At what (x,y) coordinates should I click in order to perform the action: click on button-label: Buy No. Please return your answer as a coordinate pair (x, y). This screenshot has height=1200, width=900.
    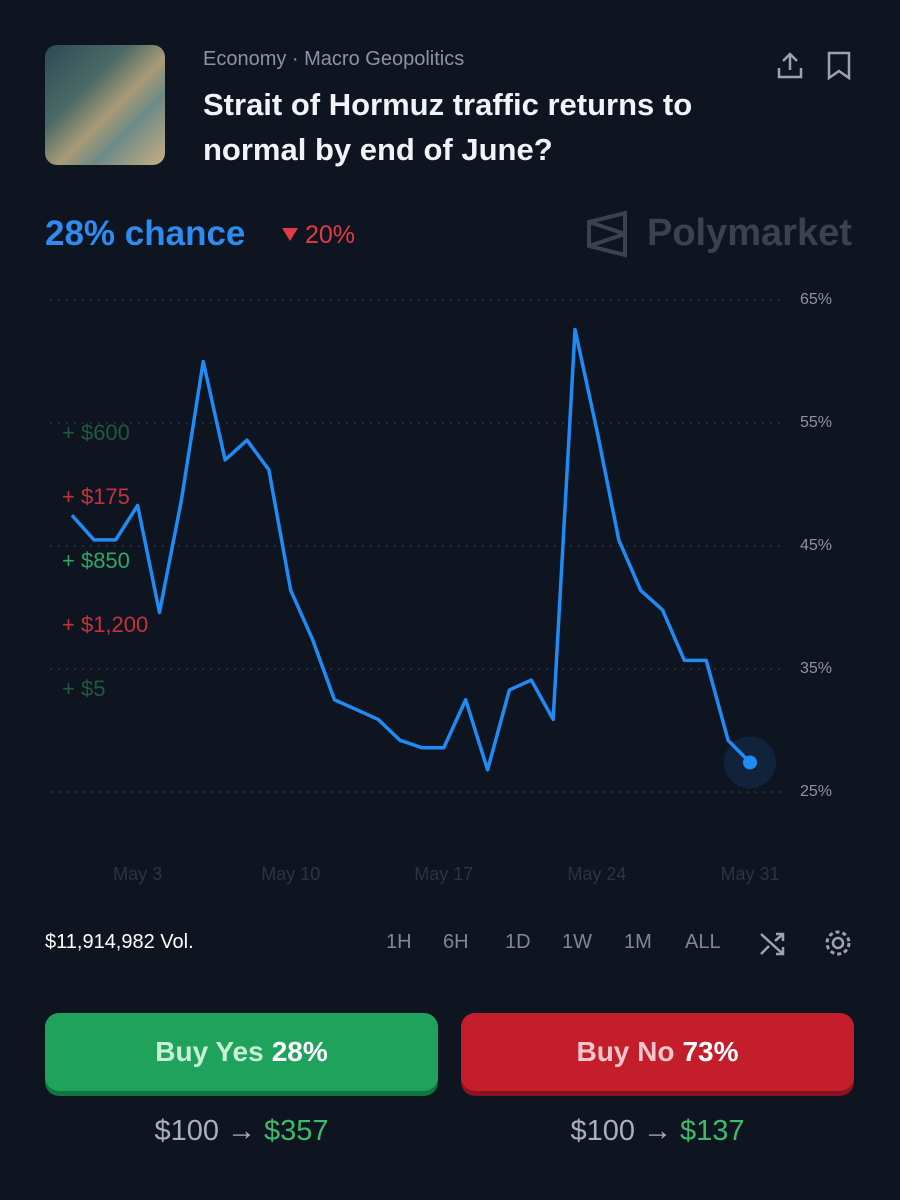
    Looking at the image, I should click on (625, 1051).